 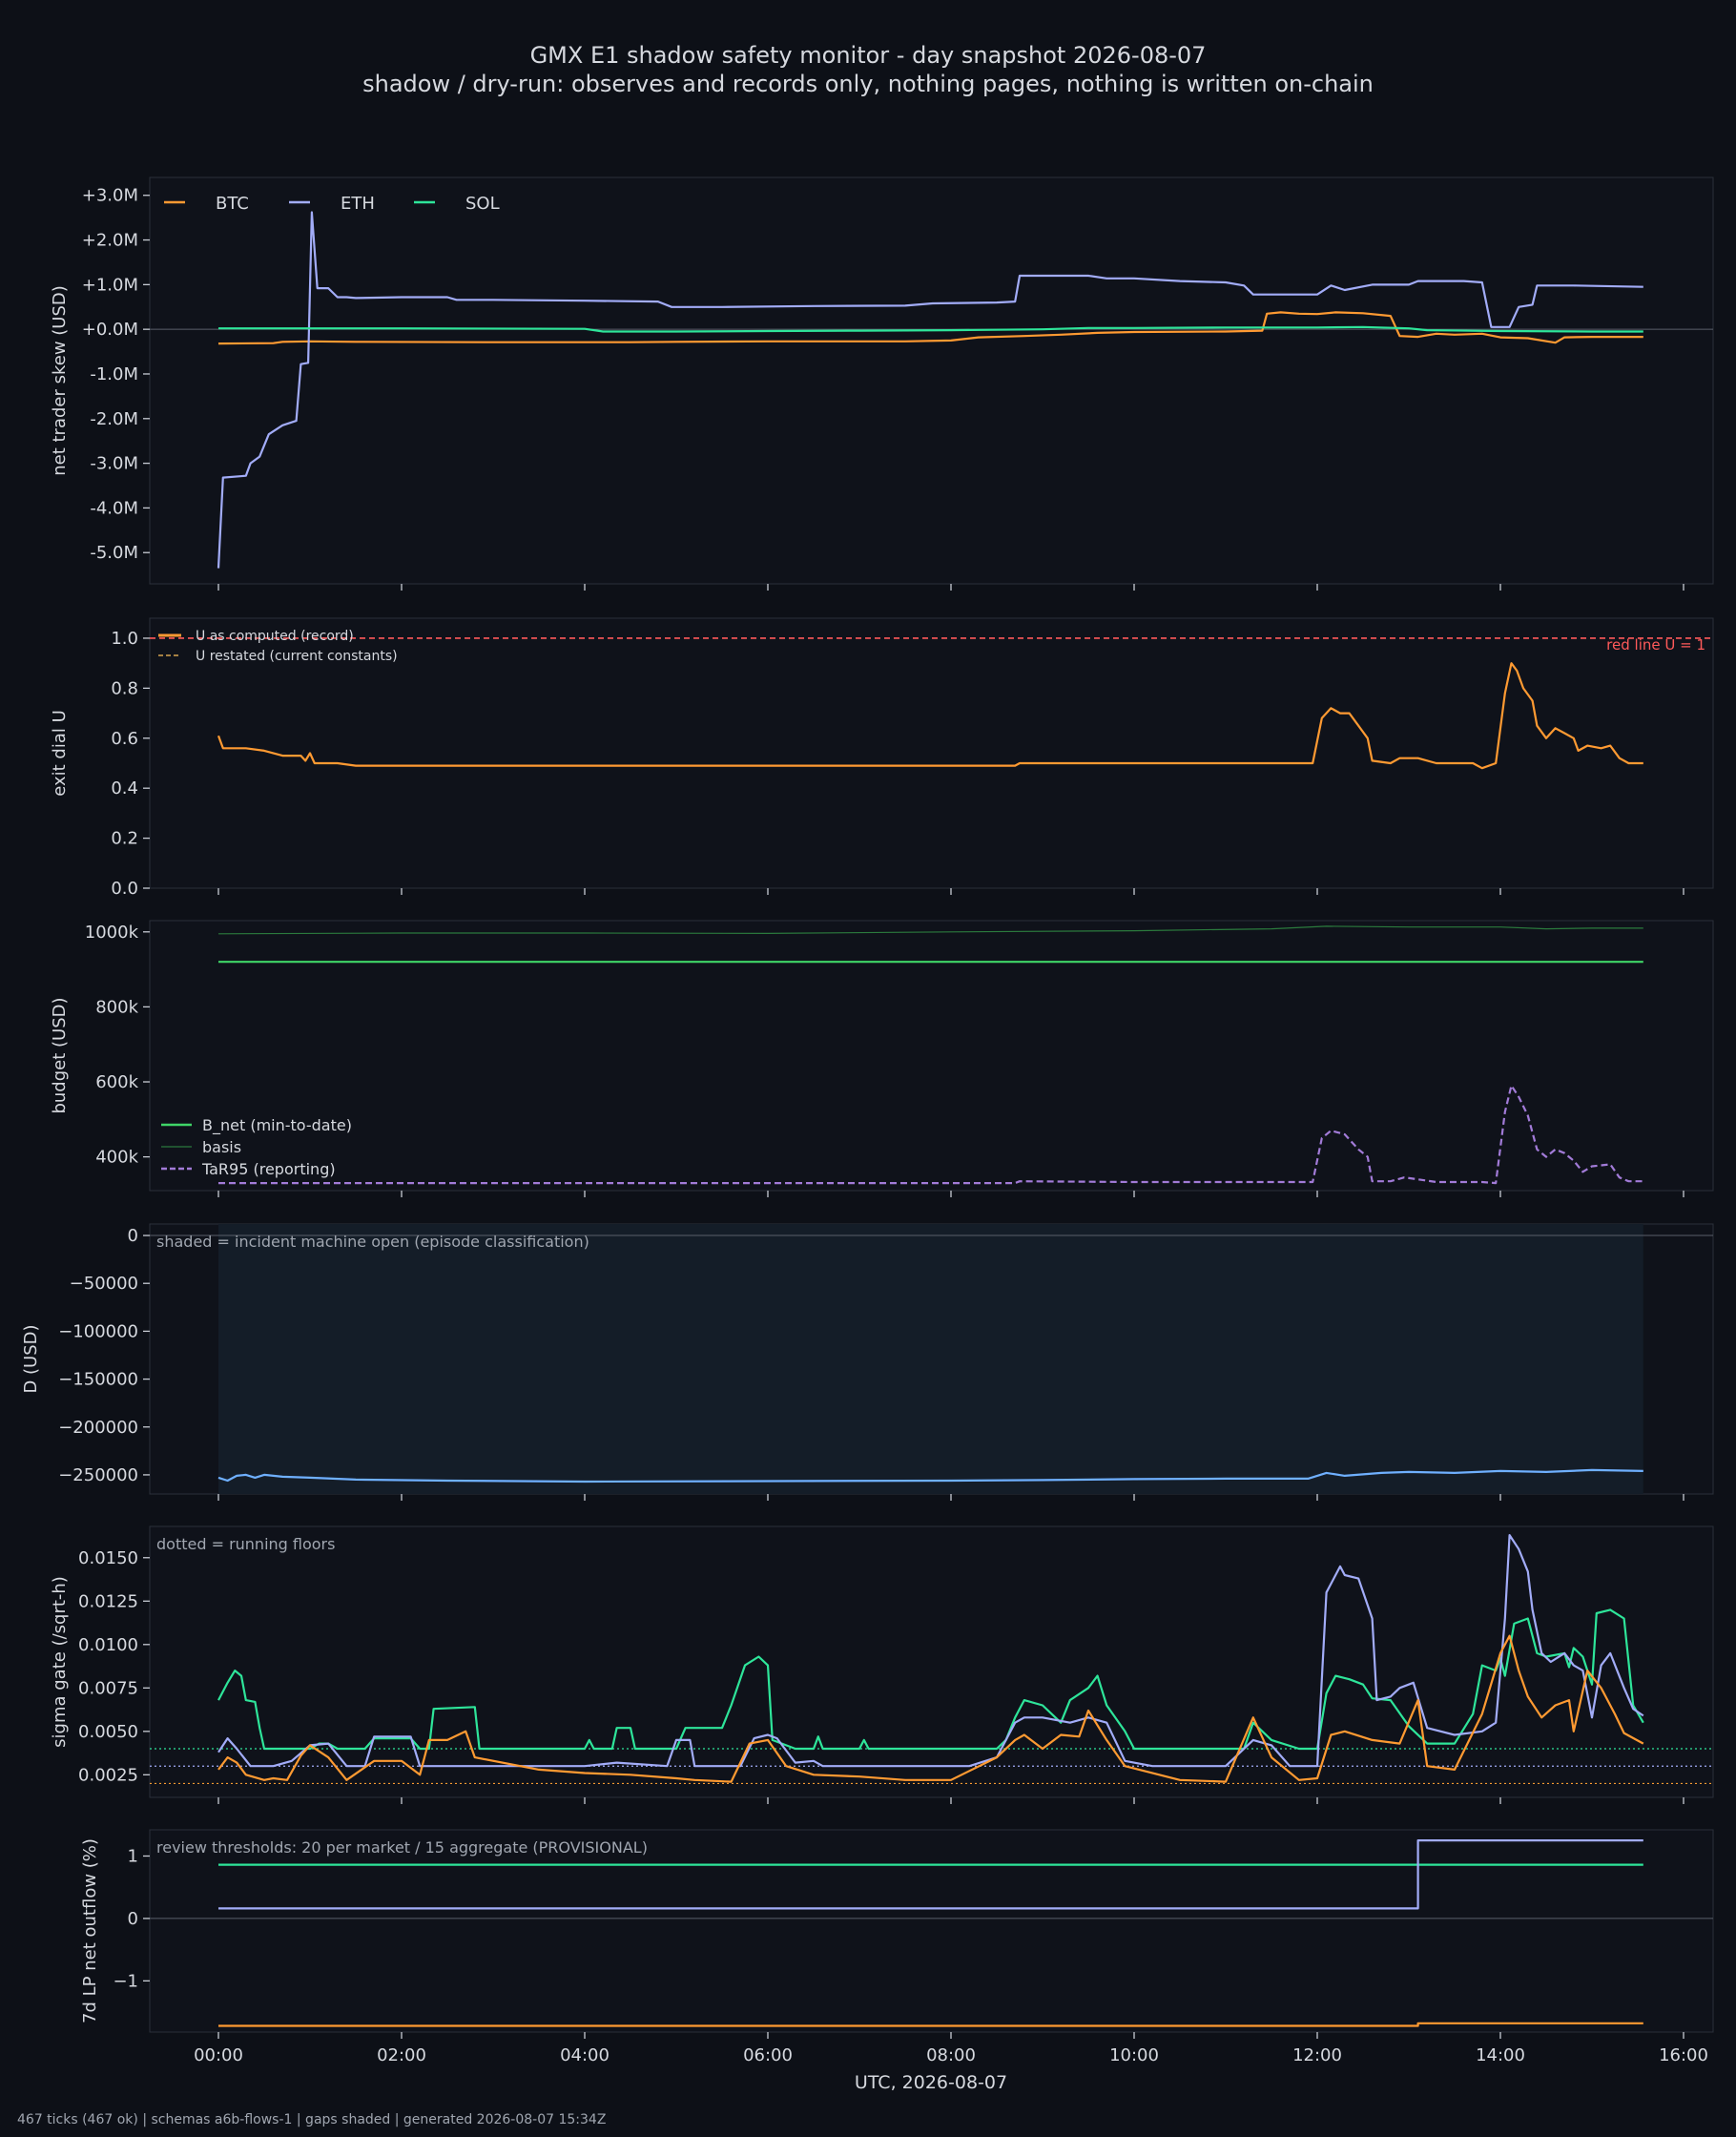 I want to click on legend-label-2: TaR95 (reporting), so click(x=268, y=1169).